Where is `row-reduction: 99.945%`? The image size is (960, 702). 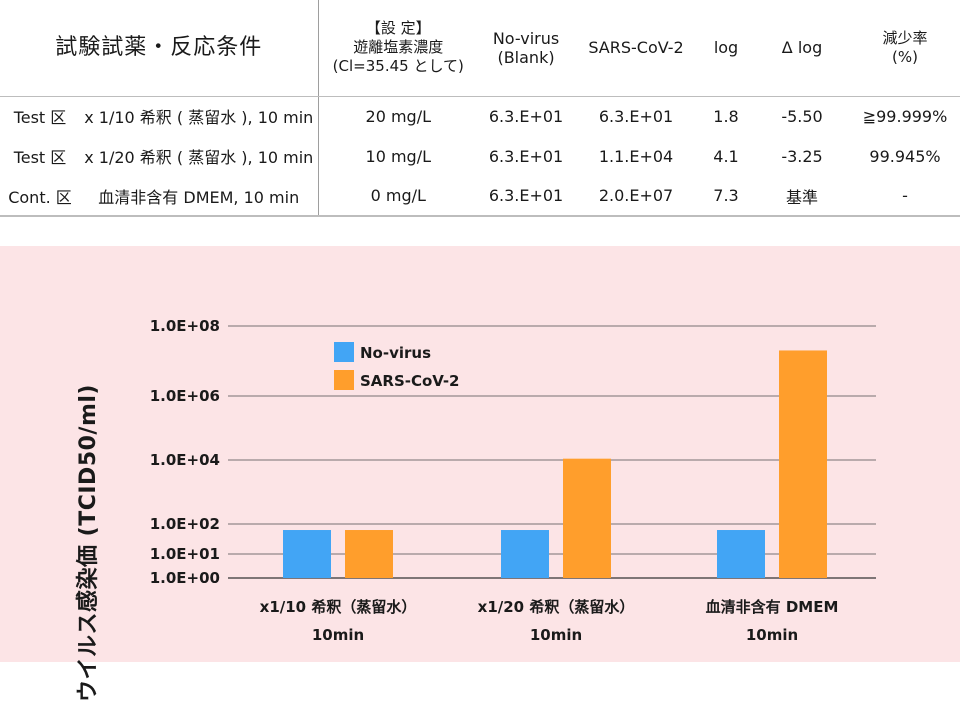
row-reduction: 99.945% is located at coordinates (905, 156).